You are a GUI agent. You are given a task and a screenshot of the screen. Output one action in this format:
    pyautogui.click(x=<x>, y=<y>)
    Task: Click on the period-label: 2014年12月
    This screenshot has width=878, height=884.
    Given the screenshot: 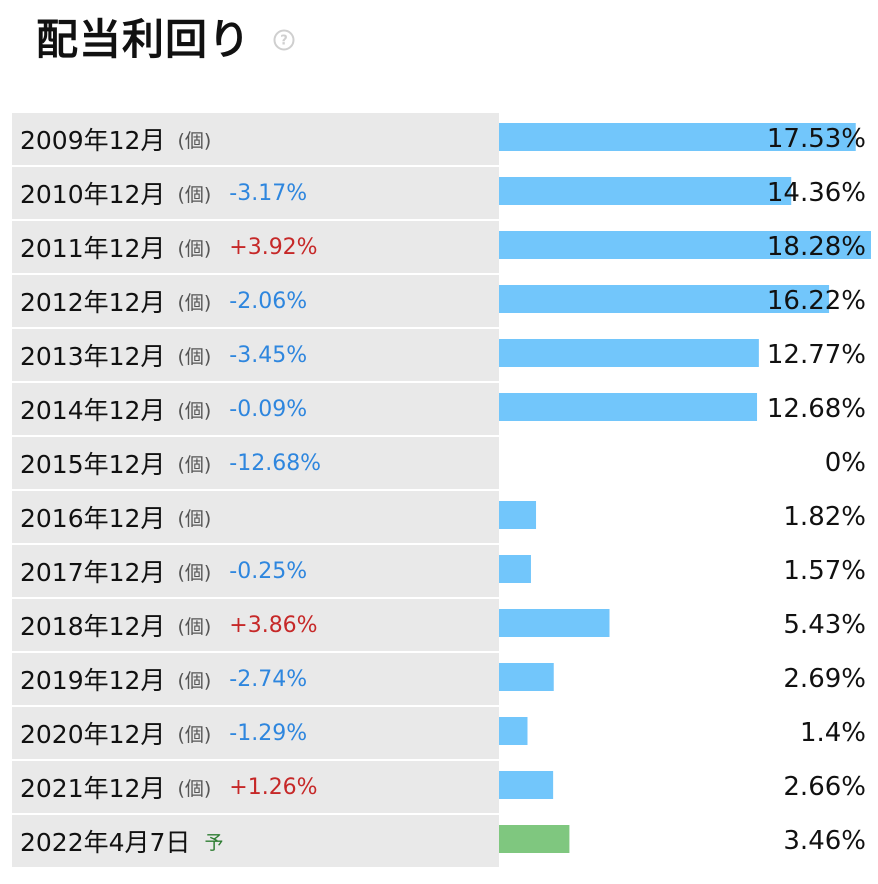 What is the action you would take?
    pyautogui.click(x=93, y=410)
    